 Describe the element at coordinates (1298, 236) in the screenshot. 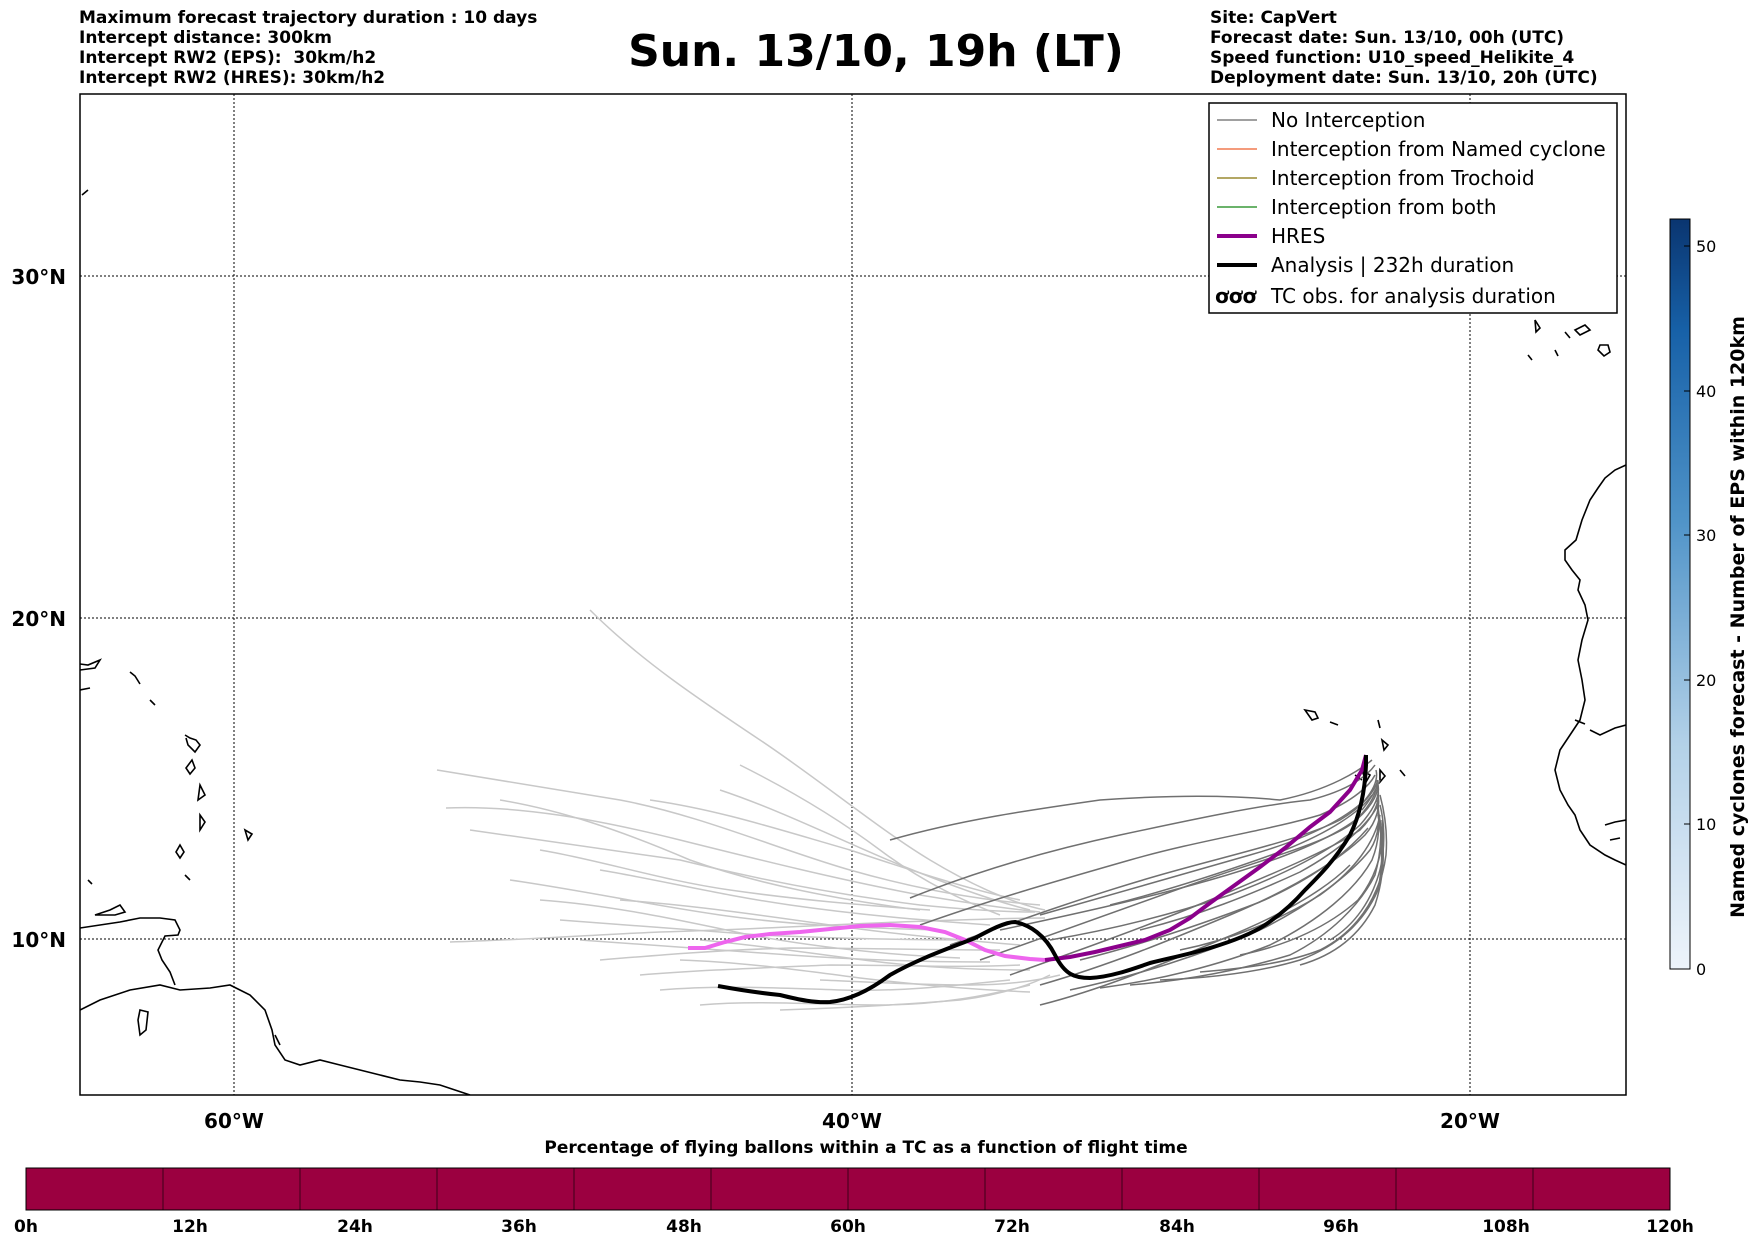

I see `legend-label: HRES` at that location.